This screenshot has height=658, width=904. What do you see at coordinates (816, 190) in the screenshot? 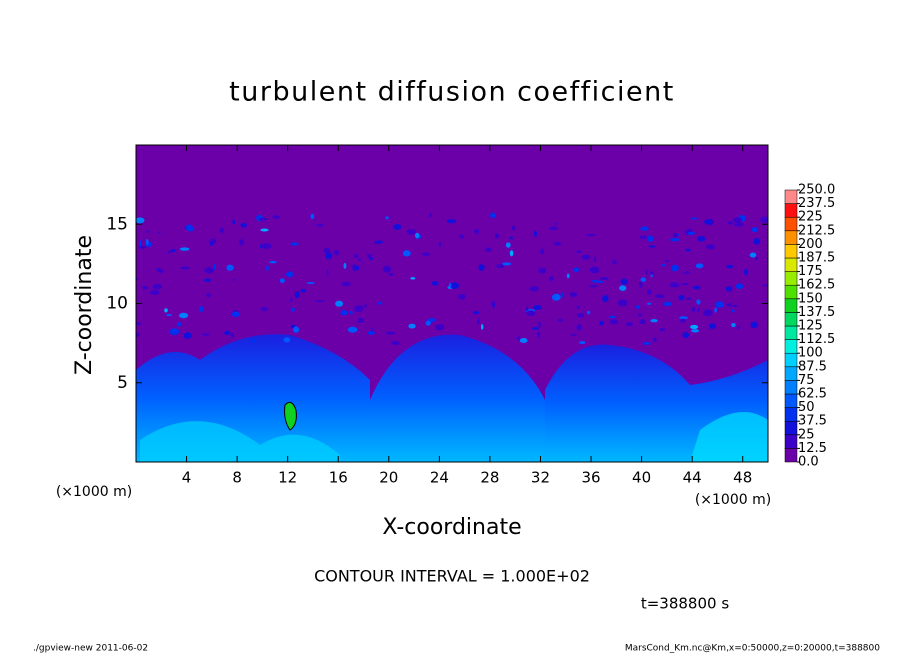
I see `colorbar-label: 250.0` at bounding box center [816, 190].